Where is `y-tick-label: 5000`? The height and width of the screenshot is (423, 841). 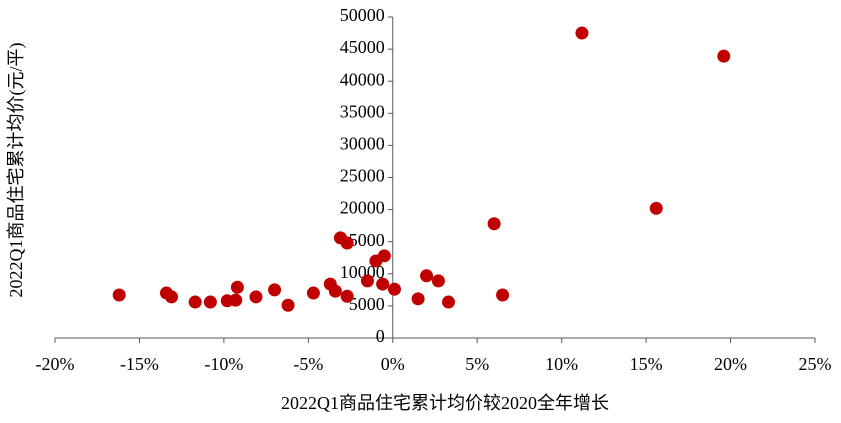
y-tick-label: 5000 is located at coordinates (367, 304).